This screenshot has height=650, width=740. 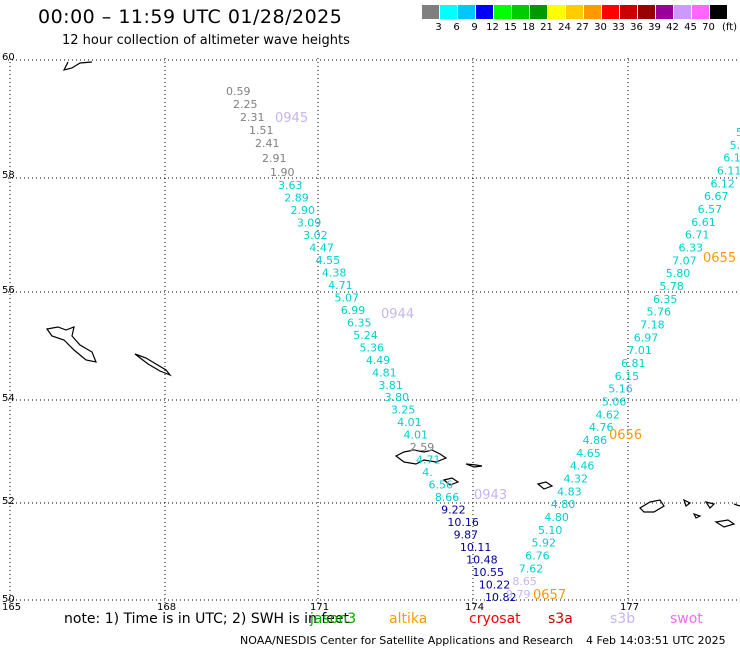 What do you see at coordinates (333, 619) in the screenshot?
I see `sat-label-jason3: jason3` at bounding box center [333, 619].